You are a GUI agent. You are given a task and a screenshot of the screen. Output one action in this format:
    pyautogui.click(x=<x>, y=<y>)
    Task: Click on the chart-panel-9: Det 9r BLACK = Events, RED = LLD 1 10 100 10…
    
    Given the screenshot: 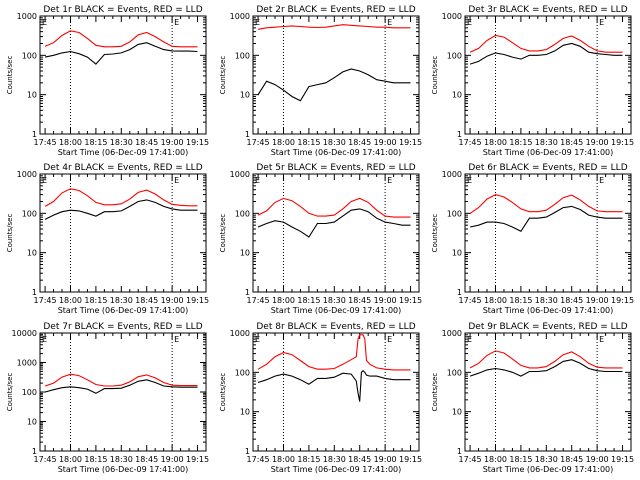 What is the action you would take?
    pyautogui.click(x=532, y=398)
    